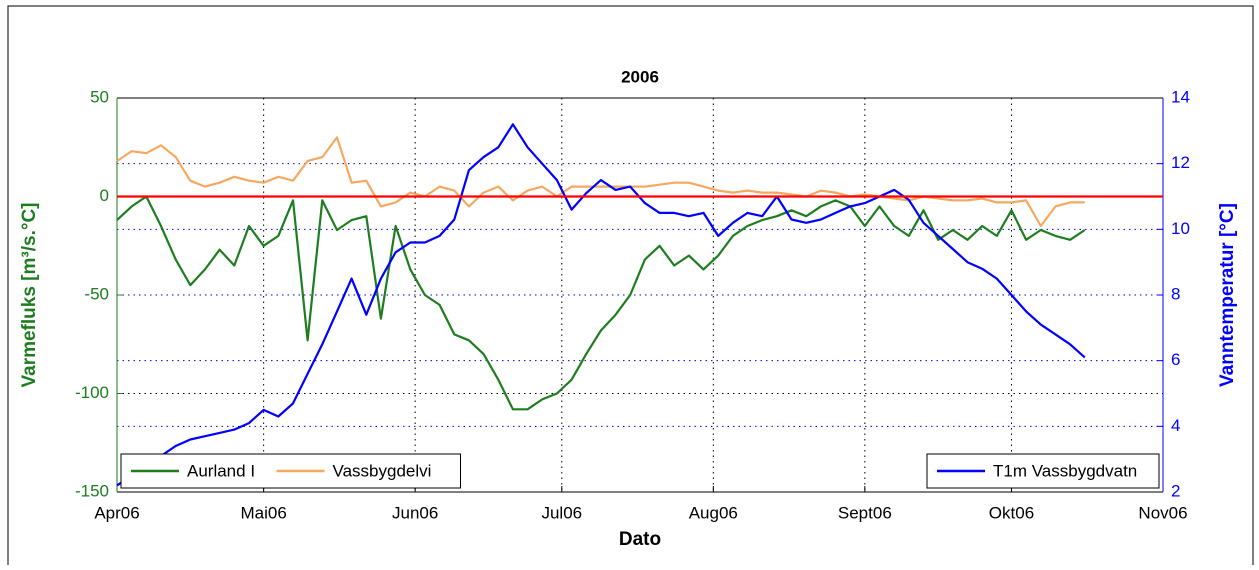 This screenshot has height=570, width=1259. I want to click on y2-tick-label: 14, so click(1180, 96).